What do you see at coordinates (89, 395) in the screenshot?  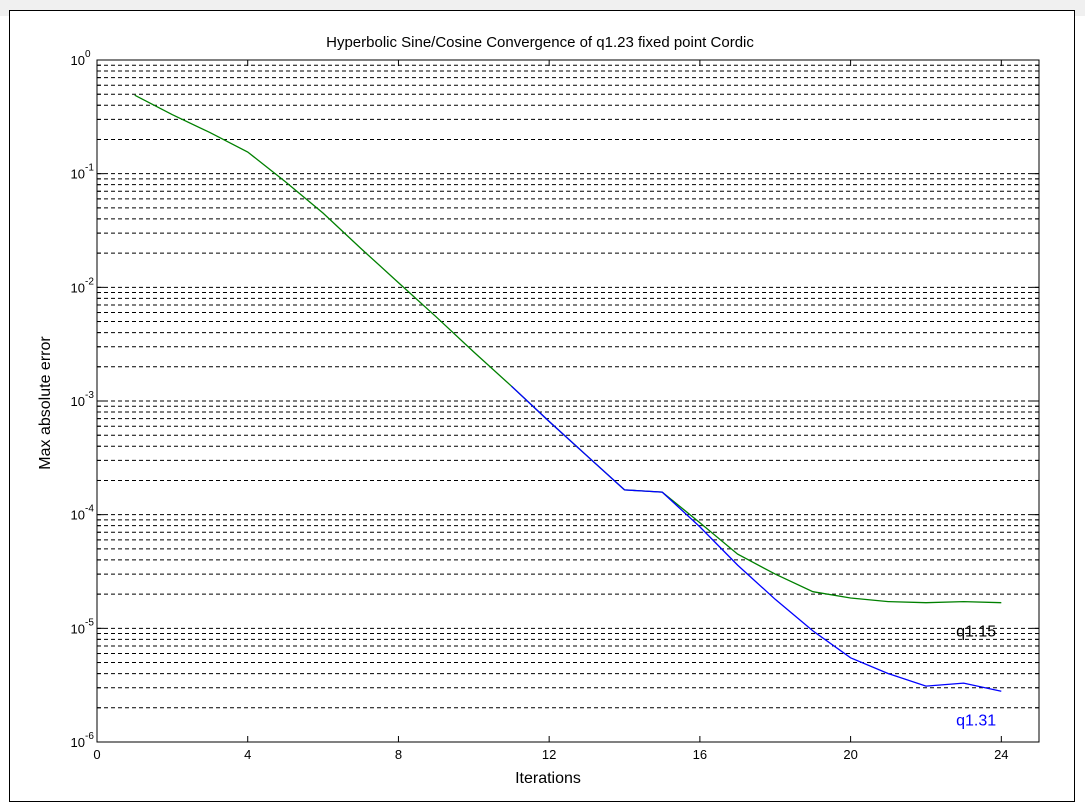 I see `y-tick-exponent: -3` at bounding box center [89, 395].